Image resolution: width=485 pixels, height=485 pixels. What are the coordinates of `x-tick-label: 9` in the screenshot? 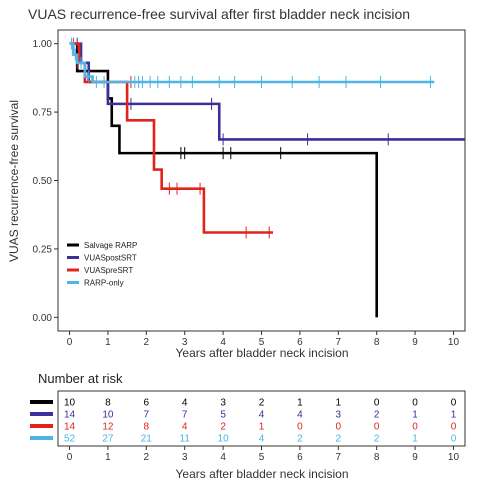 It's located at (415, 342).